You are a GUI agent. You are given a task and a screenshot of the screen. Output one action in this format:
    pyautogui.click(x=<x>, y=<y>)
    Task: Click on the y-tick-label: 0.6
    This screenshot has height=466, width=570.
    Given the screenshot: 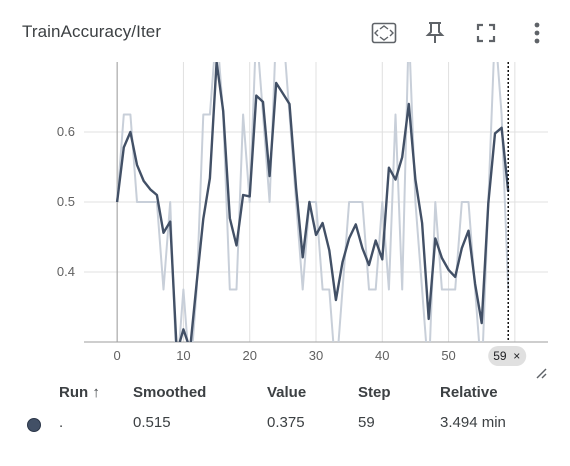 What is the action you would take?
    pyautogui.click(x=66, y=131)
    